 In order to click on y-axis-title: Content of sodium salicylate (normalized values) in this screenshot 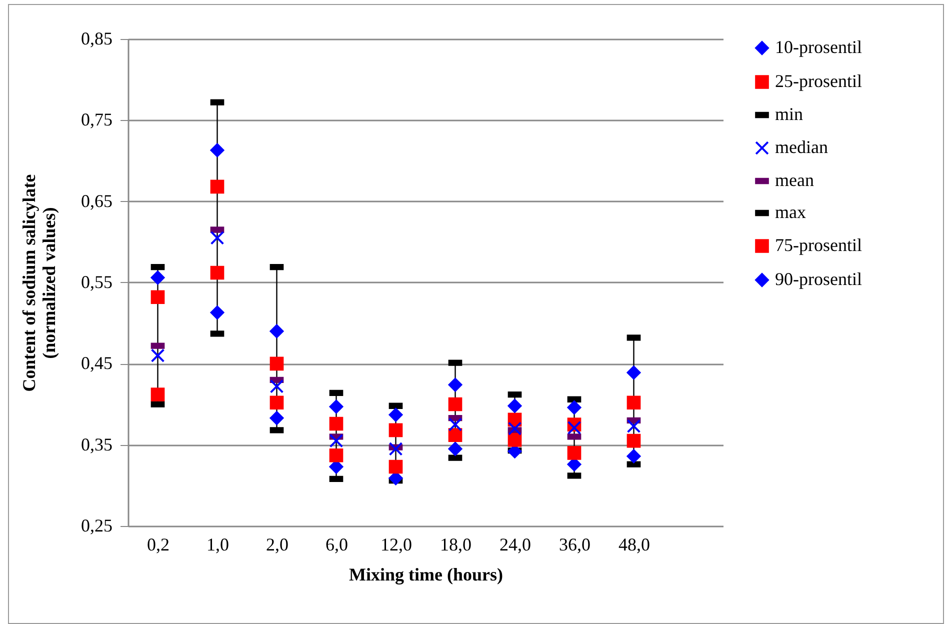, I will do `click(39, 283)`.